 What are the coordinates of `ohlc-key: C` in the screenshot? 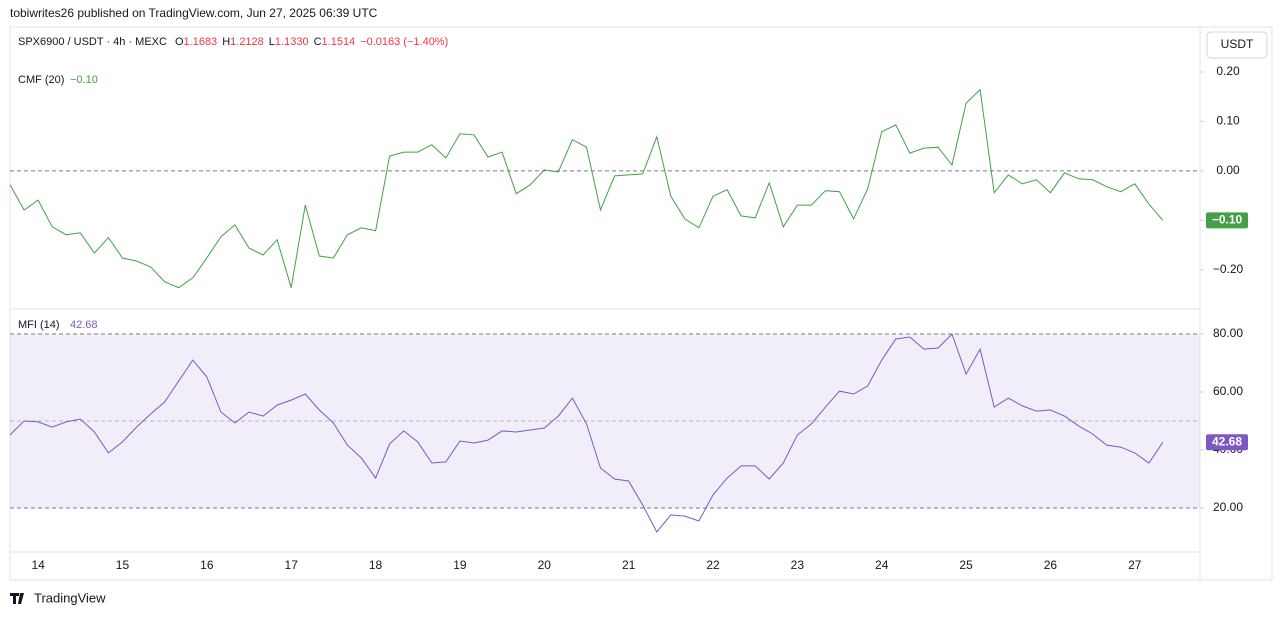 It's located at (318, 42).